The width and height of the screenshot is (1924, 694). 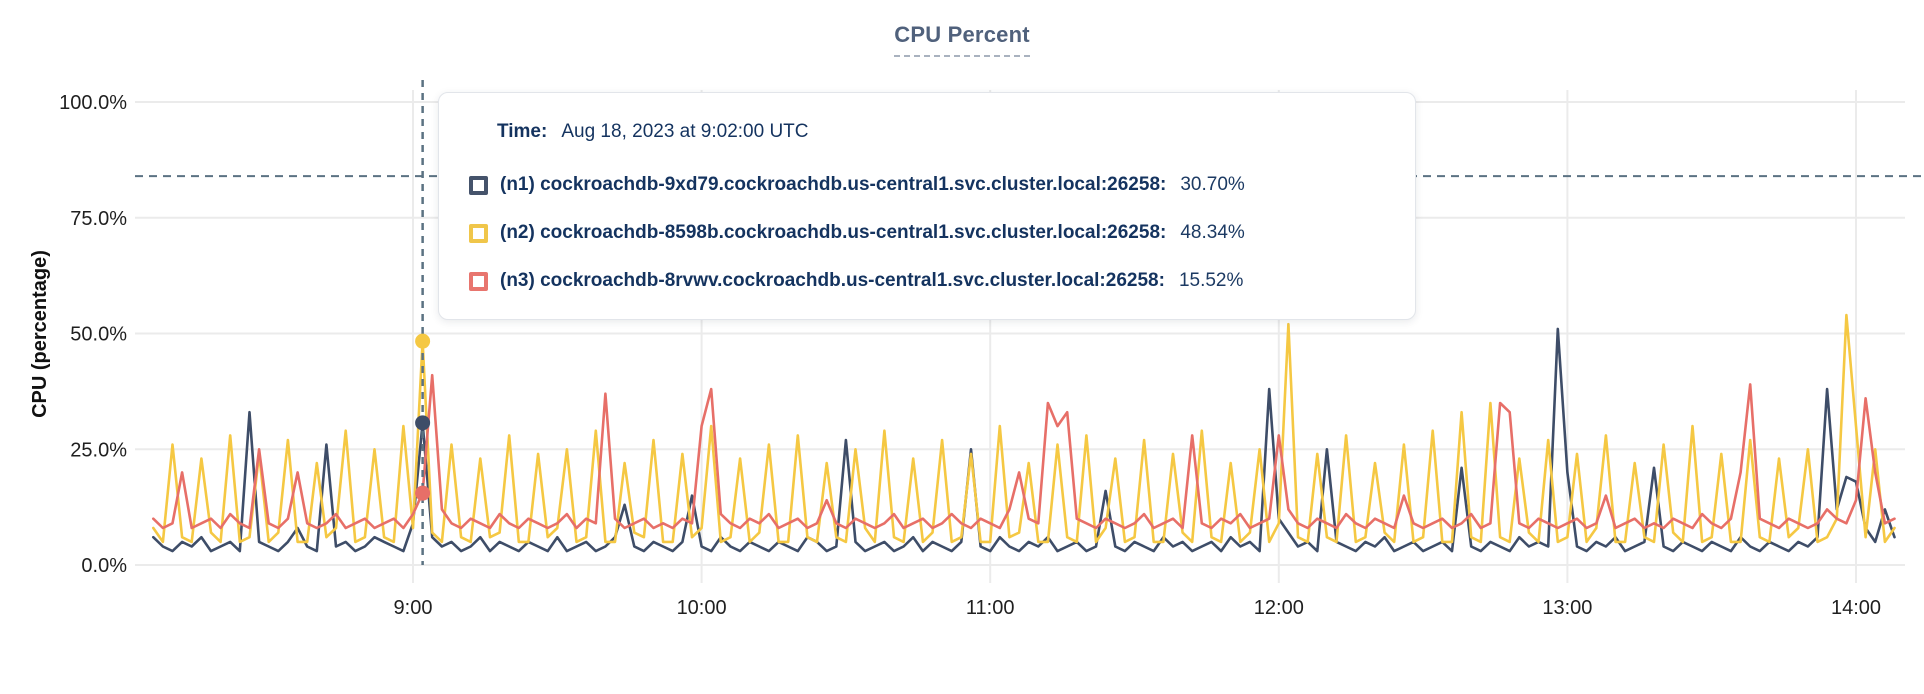 I want to click on x-tick-label: 10:00, so click(x=702, y=608).